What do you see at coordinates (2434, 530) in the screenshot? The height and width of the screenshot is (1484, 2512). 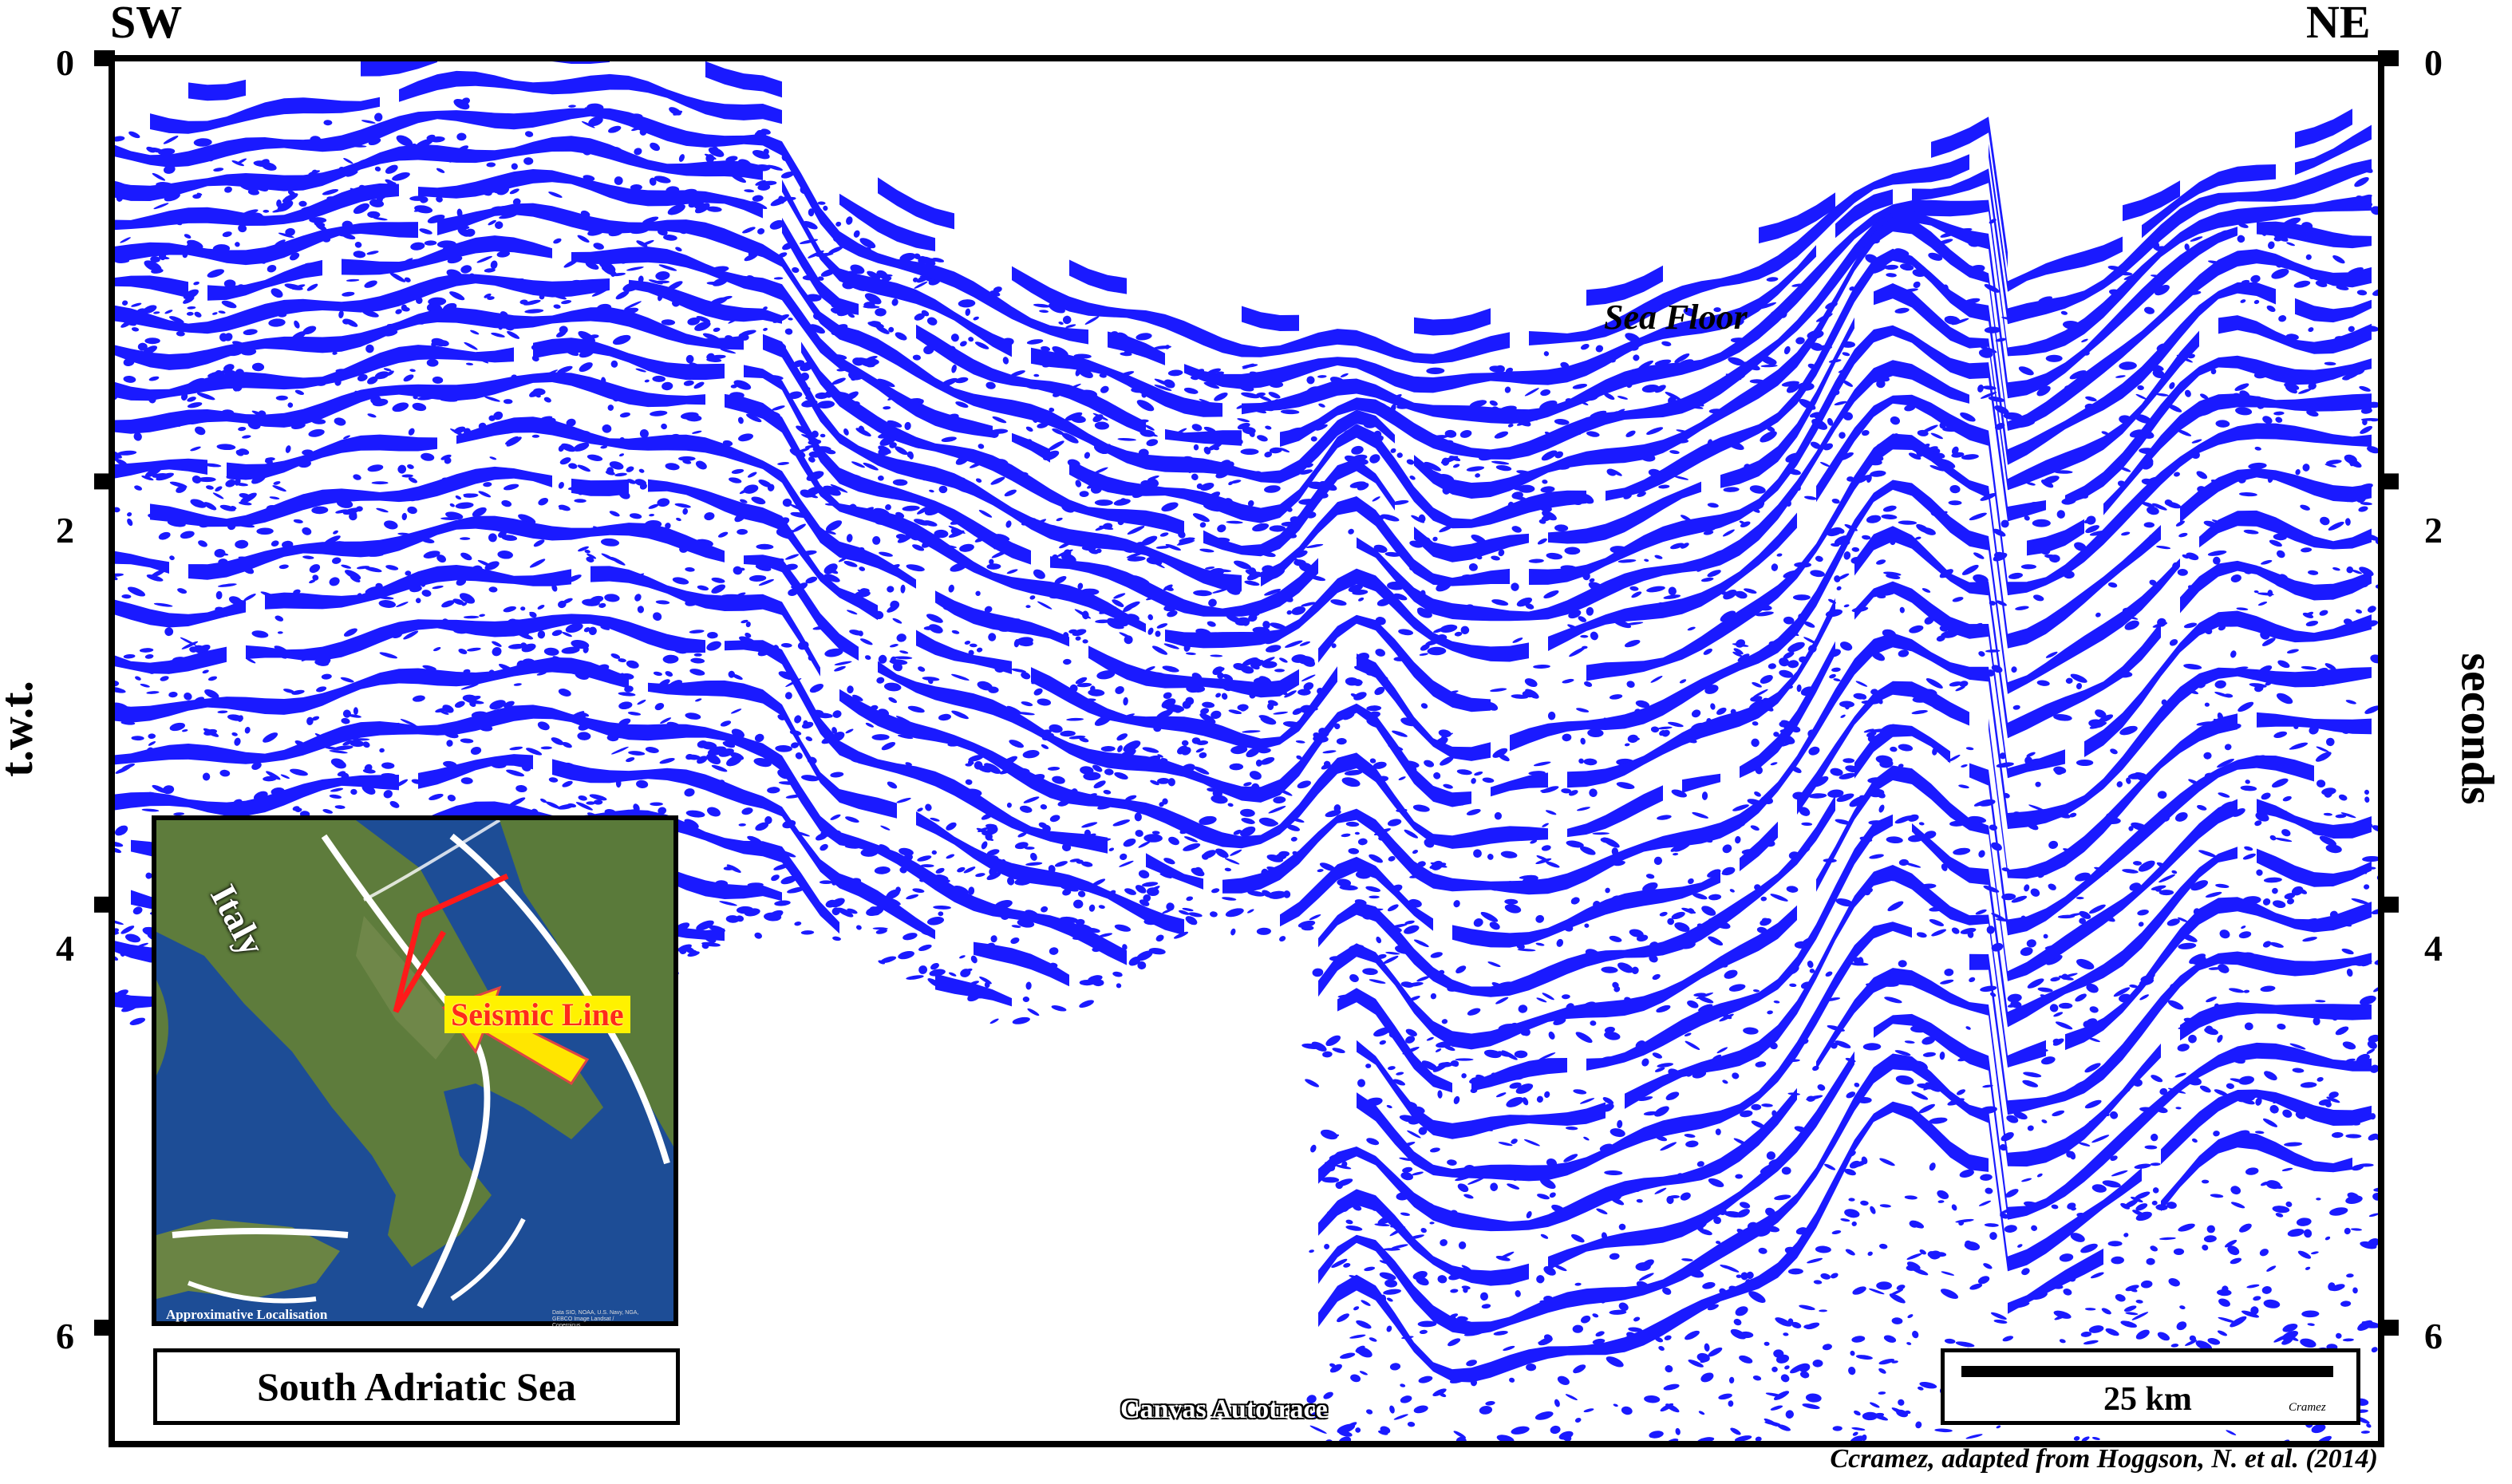 I see `tick-right-2: 2` at bounding box center [2434, 530].